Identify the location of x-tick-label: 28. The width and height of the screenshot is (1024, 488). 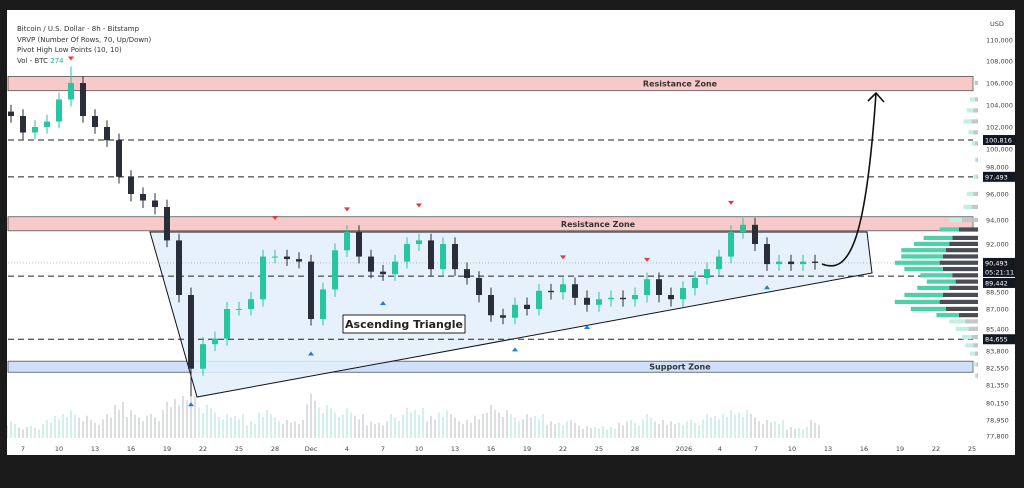
(275, 449).